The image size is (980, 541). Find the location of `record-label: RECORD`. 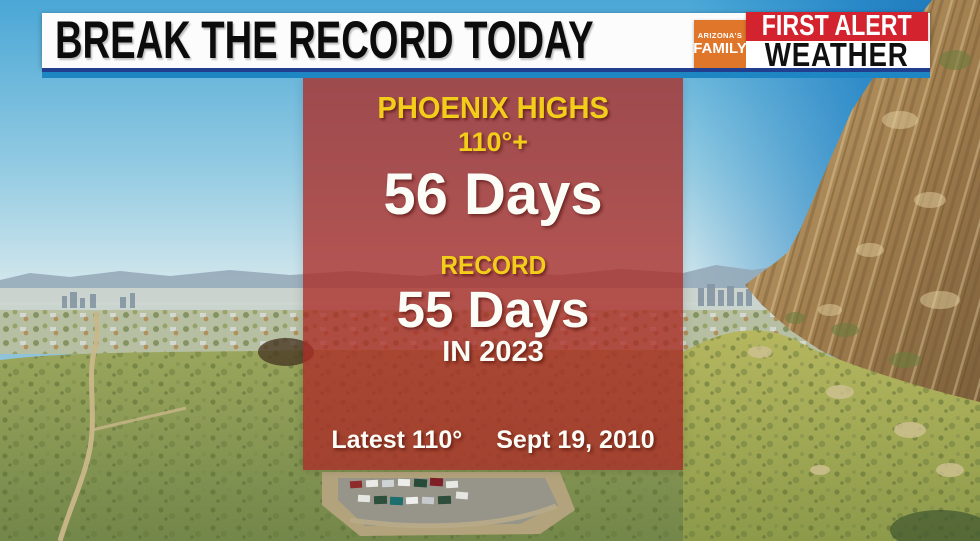

record-label: RECORD is located at coordinates (493, 264).